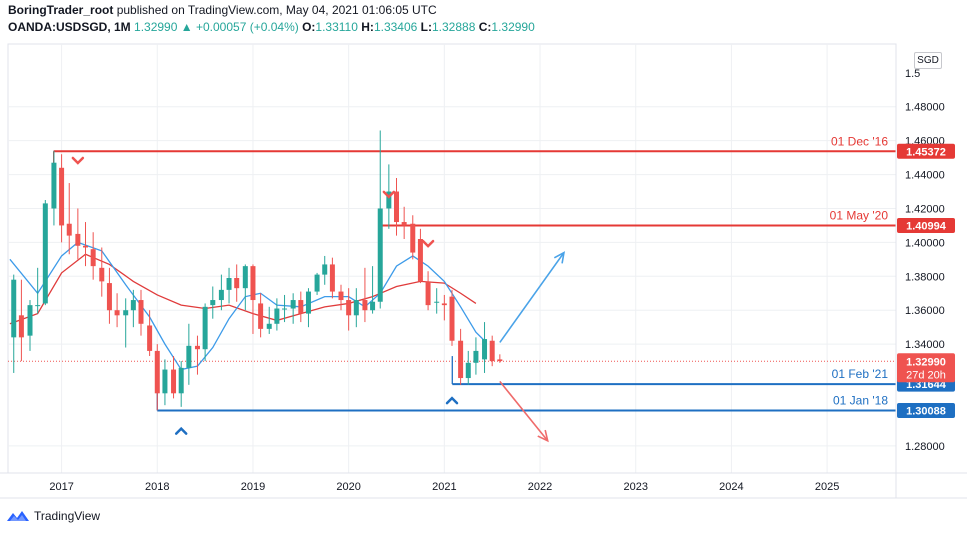 This screenshot has width=967, height=538. What do you see at coordinates (253, 487) in the screenshot?
I see `x-tick-label: 2019` at bounding box center [253, 487].